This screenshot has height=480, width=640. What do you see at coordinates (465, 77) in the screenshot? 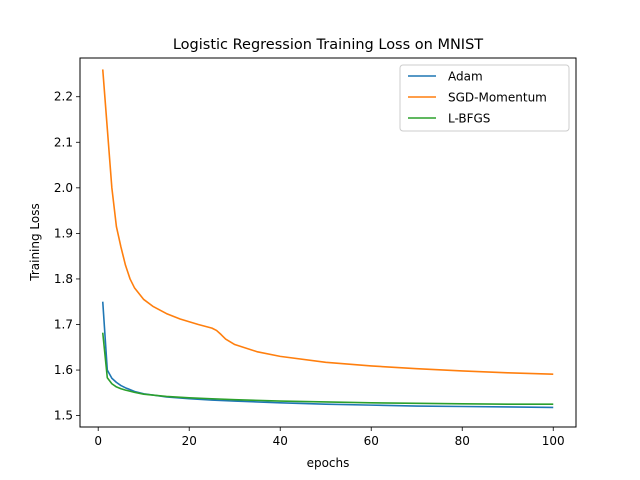
I see `legend-label-0: Adam` at bounding box center [465, 77].